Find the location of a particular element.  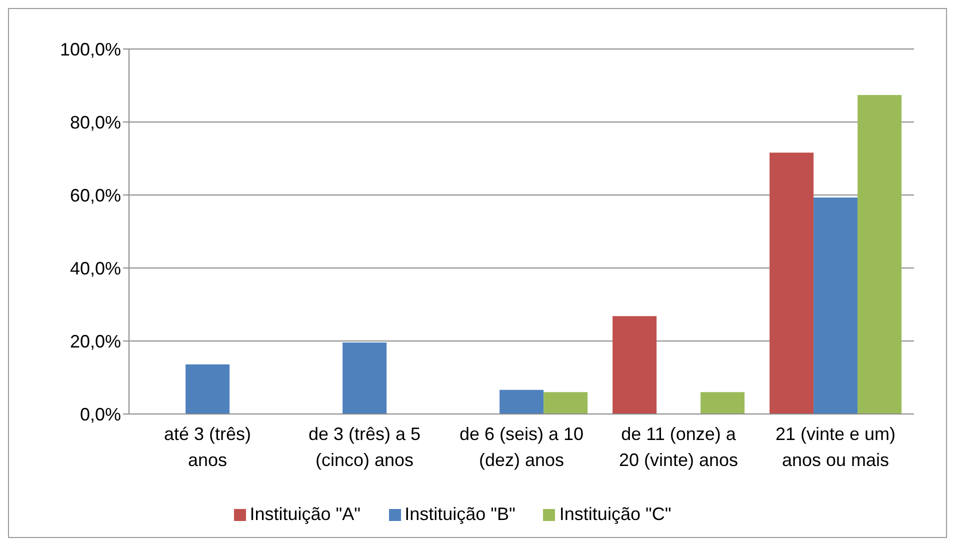

x-tick-label: de 11 (onze) a 20 (vinte) anos is located at coordinates (678, 447).